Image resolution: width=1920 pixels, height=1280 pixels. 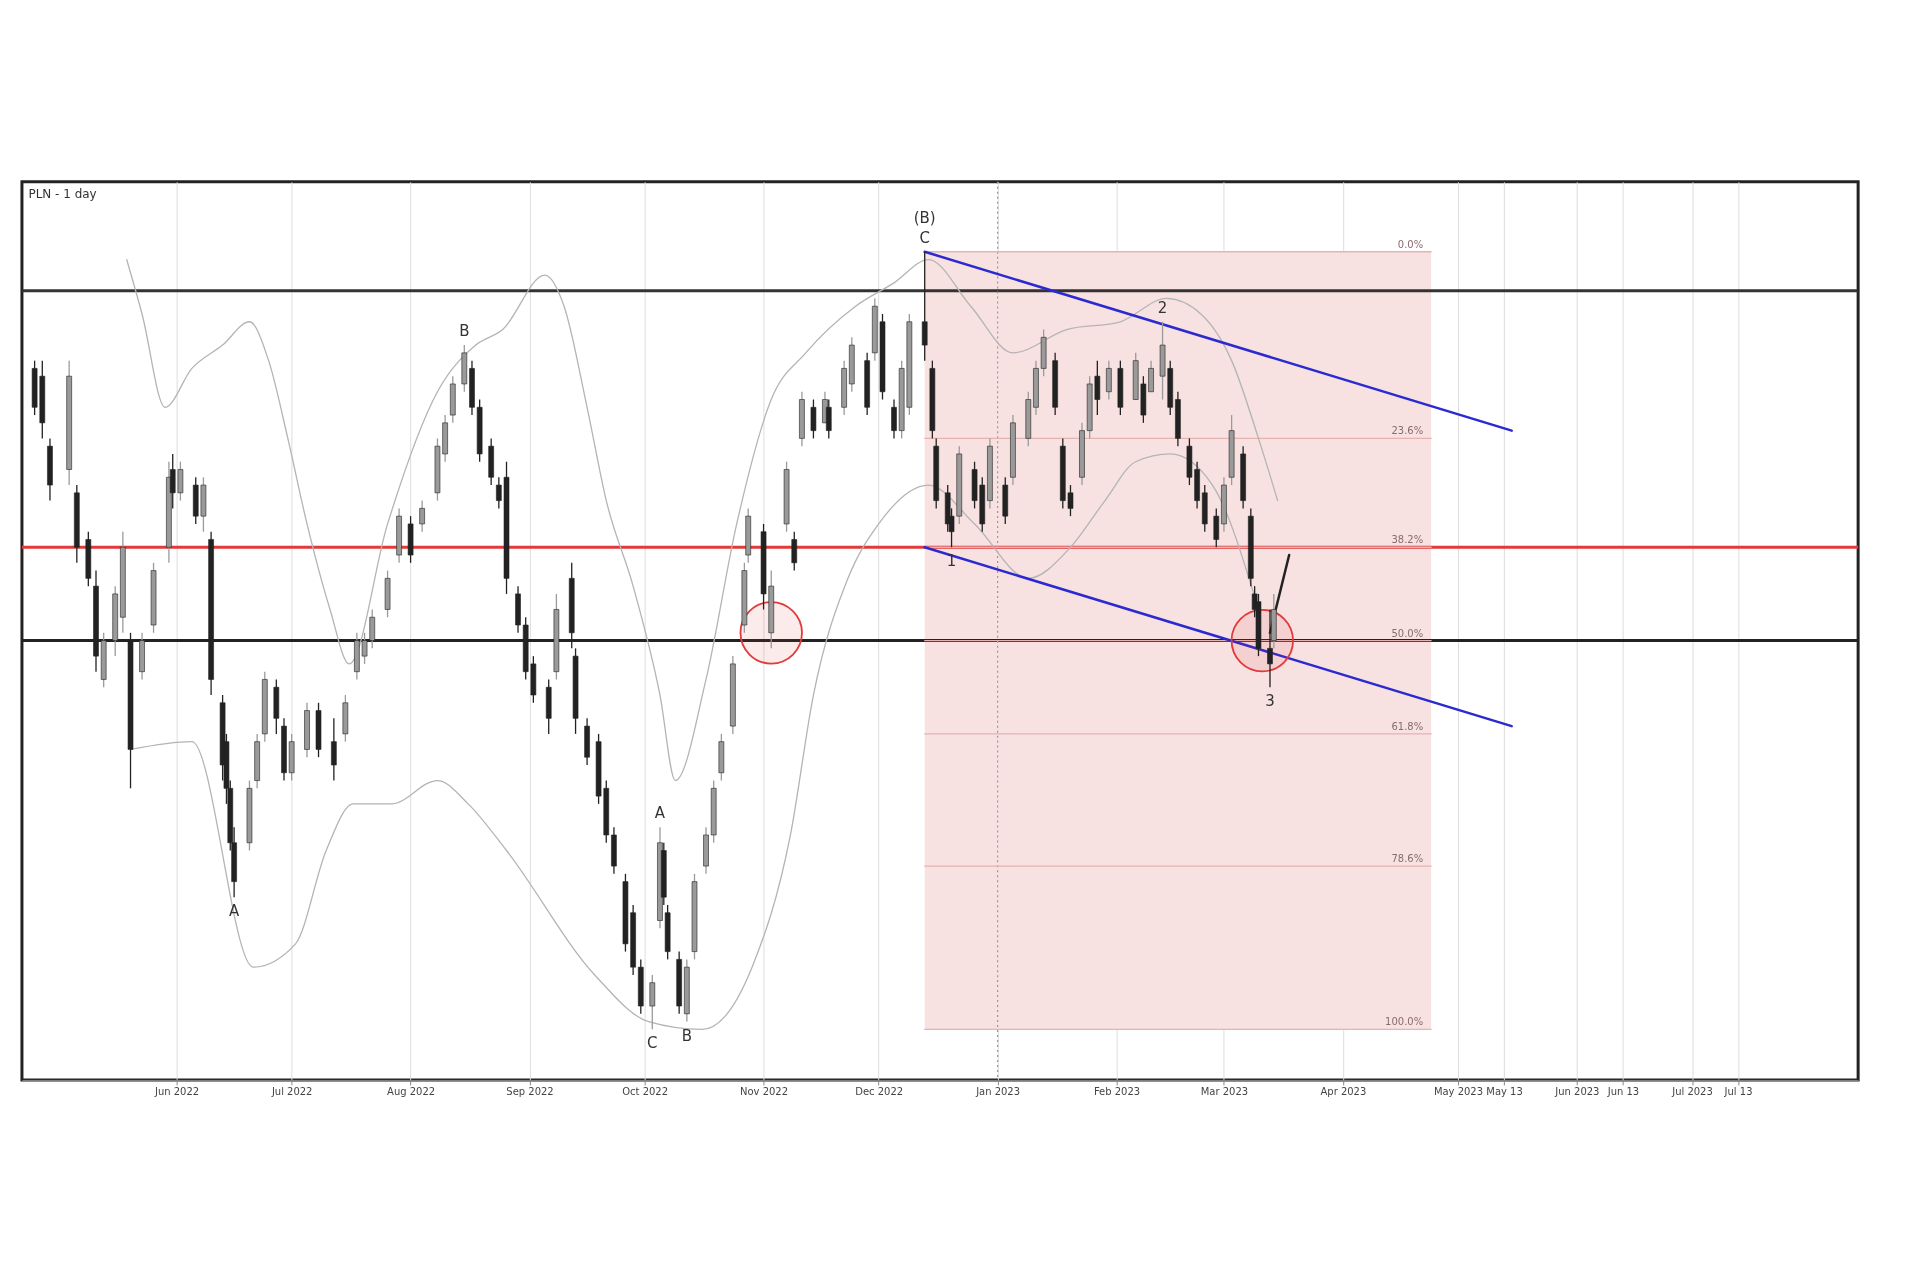 What do you see at coordinates (1407, 540) in the screenshot?
I see `annotation: 38.2%` at bounding box center [1407, 540].